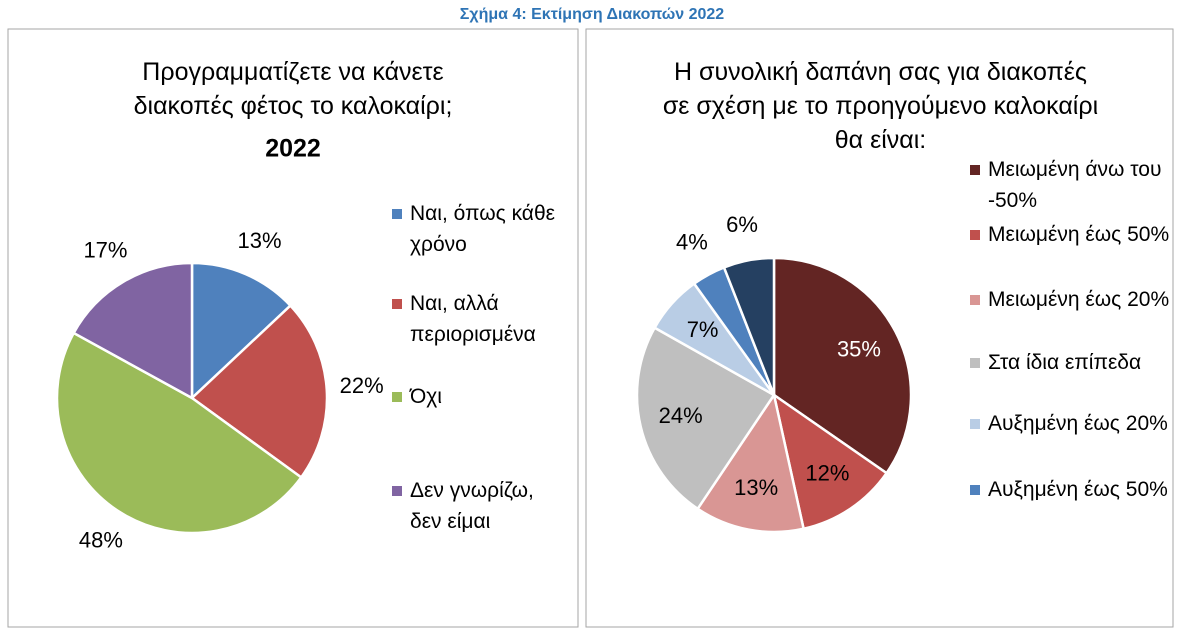 This screenshot has height=634, width=1185. I want to click on legend-entry: Μειωμένη άνω του -50%, so click(1070, 185).